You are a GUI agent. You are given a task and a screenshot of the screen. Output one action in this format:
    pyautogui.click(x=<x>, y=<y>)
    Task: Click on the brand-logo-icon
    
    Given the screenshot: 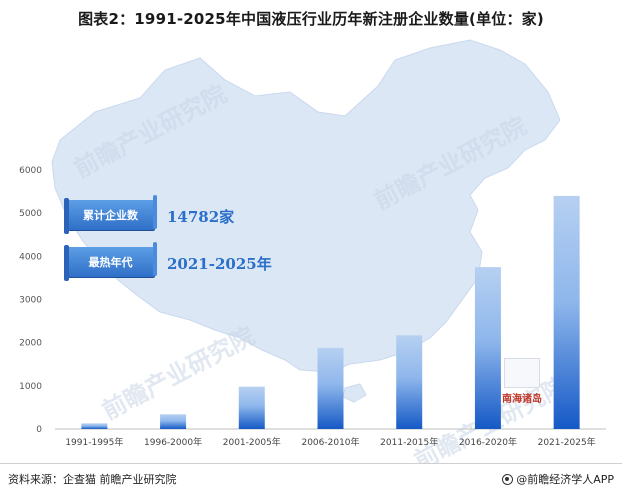 What is the action you would take?
    pyautogui.click(x=508, y=479)
    